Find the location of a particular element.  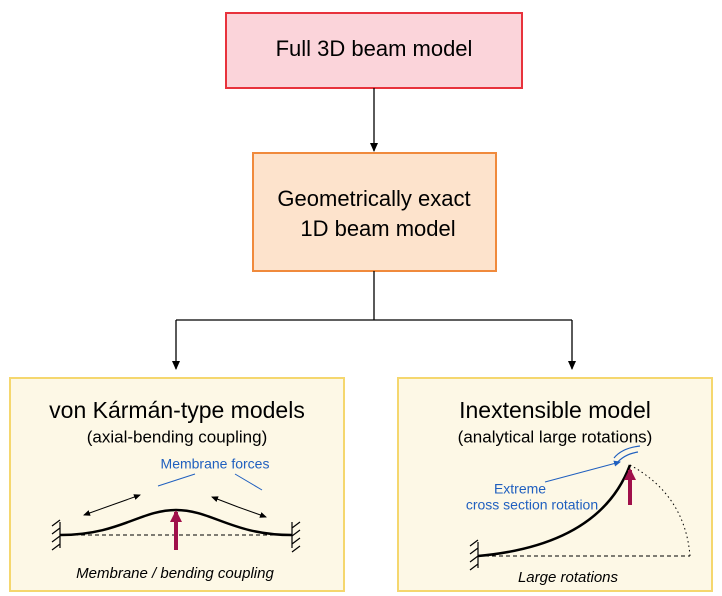

caption: Membrane / bending coupling is located at coordinates (175, 573).